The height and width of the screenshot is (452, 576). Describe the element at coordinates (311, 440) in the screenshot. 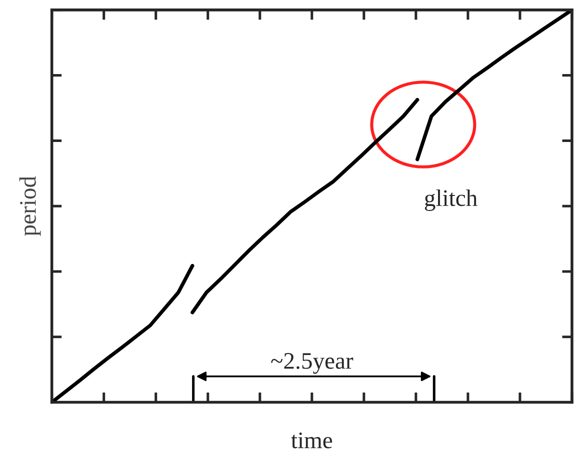

I see `x-axis-title: time` at that location.